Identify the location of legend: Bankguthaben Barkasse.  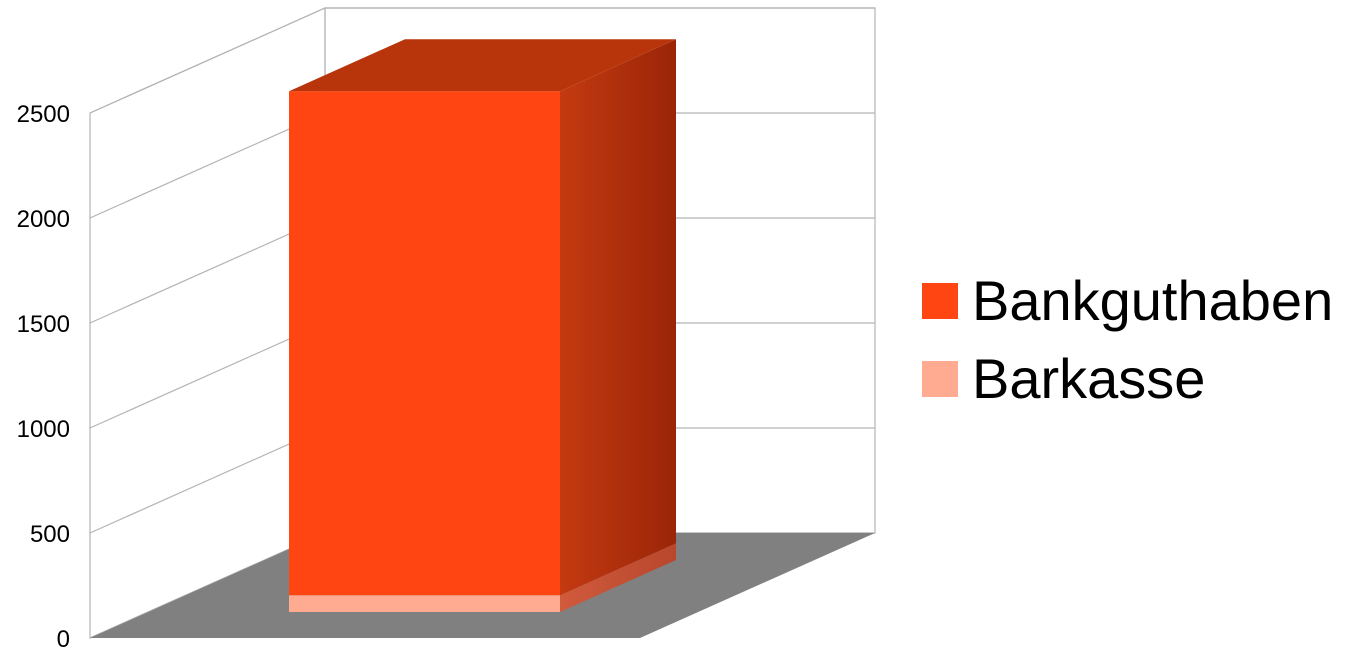
(1127, 340).